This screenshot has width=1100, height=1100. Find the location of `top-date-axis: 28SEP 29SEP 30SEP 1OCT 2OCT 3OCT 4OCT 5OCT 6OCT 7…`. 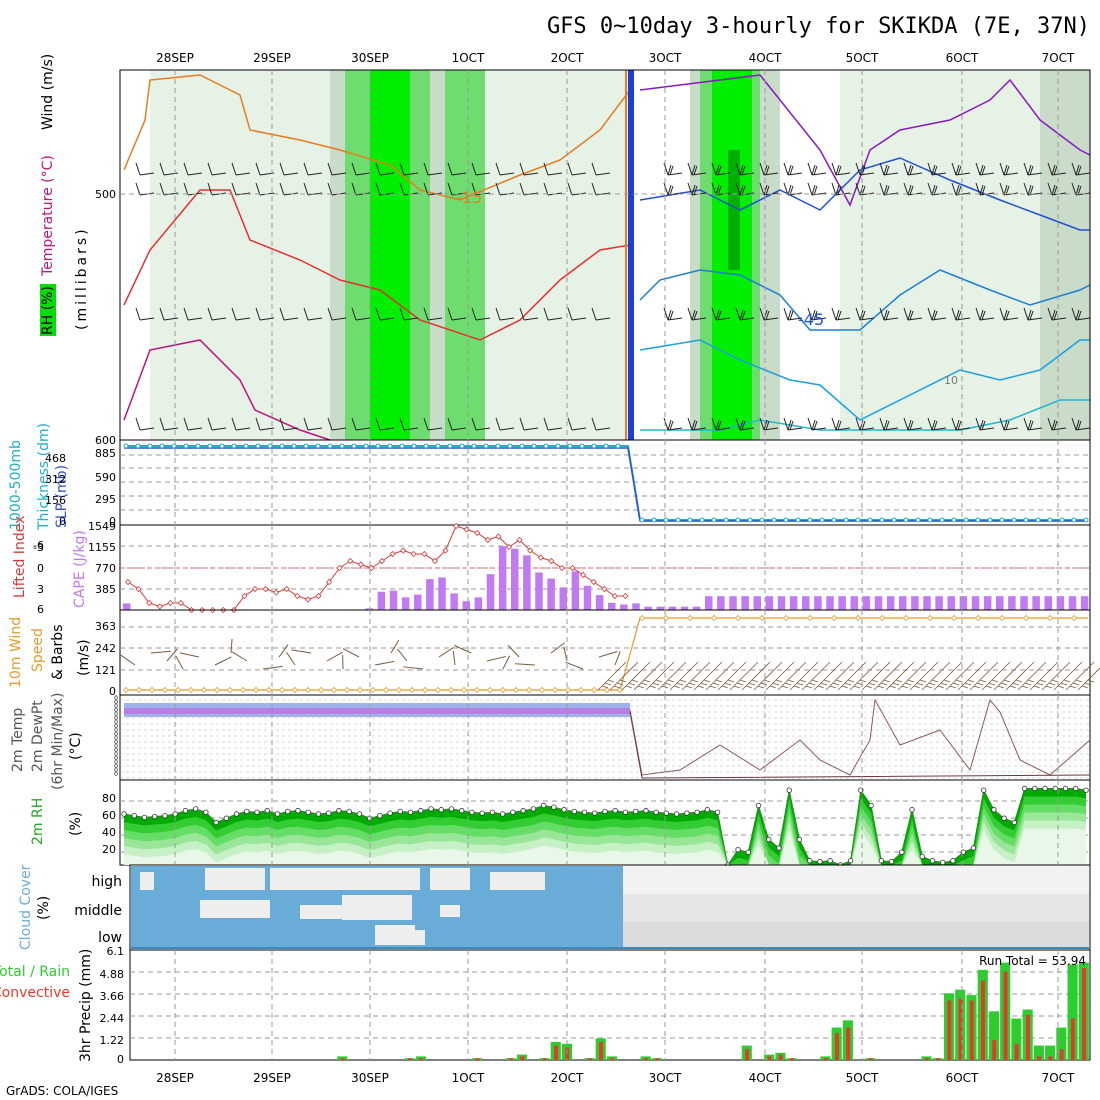

top-date-axis: 28SEP 29SEP 30SEP 1OCT 2OCT 3OCT 4OCT 5OCT 6OCT 7… is located at coordinates (615, 58).